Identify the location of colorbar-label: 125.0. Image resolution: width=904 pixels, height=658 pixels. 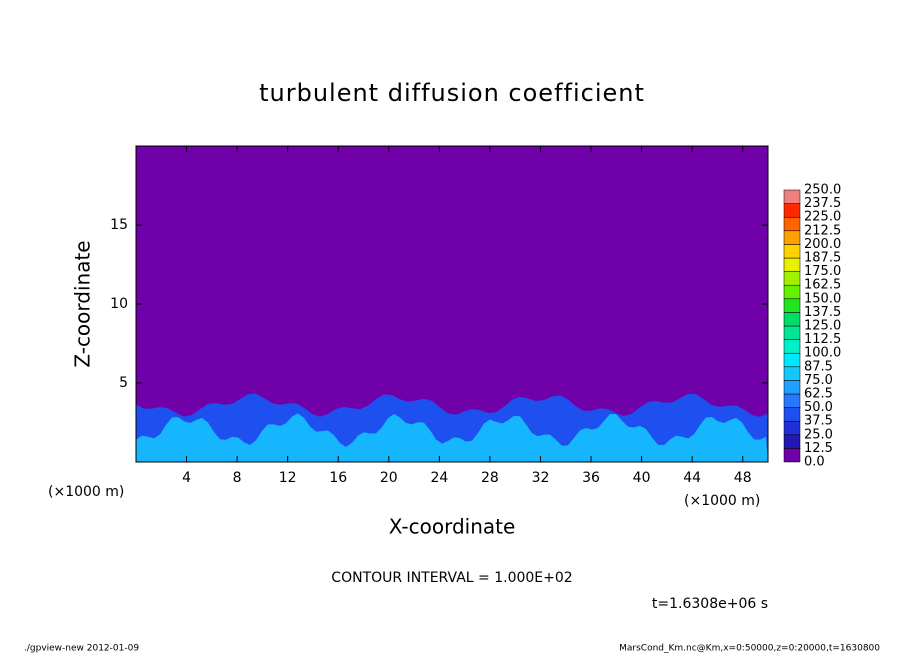
(822, 326).